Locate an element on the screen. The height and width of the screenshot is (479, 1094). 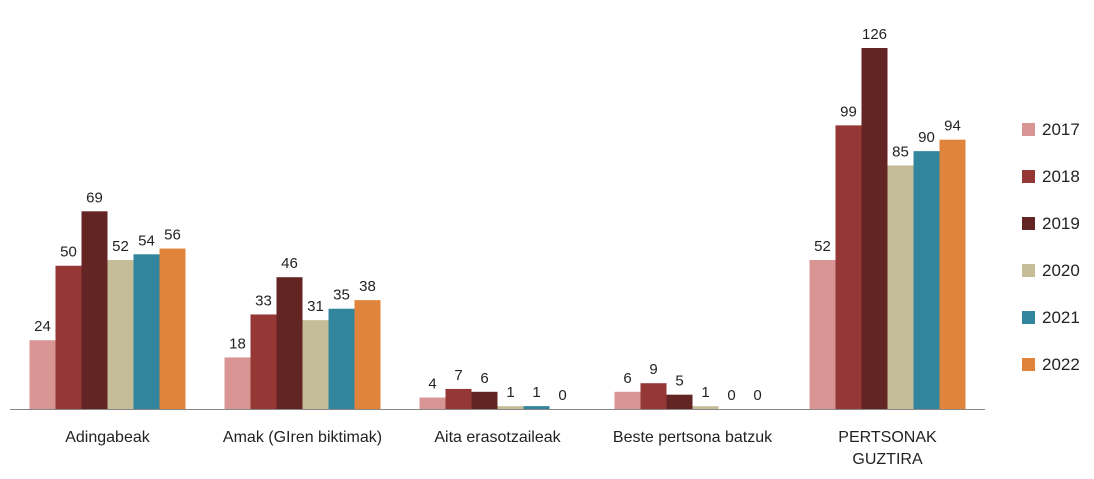
legend-label: 2022 is located at coordinates (1061, 364).